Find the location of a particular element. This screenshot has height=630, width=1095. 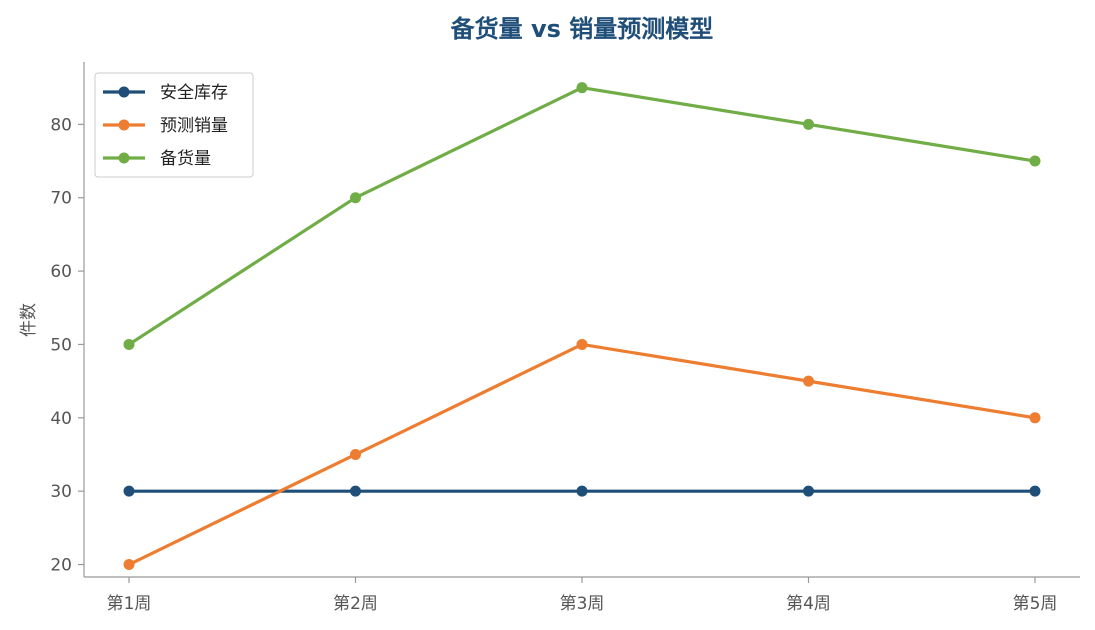

y-axis-label: 件数 is located at coordinates (29, 320).